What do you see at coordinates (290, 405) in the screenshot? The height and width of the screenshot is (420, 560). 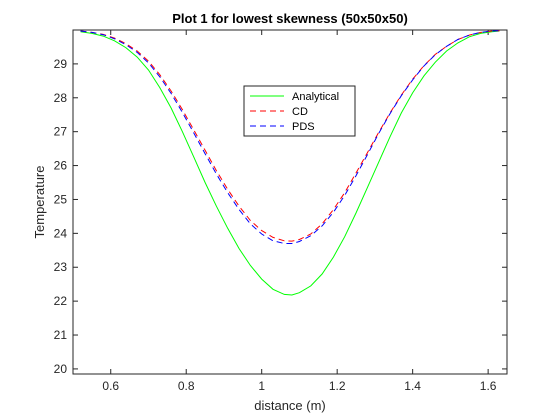 I see `x-axis-label: distance (m)` at bounding box center [290, 405].